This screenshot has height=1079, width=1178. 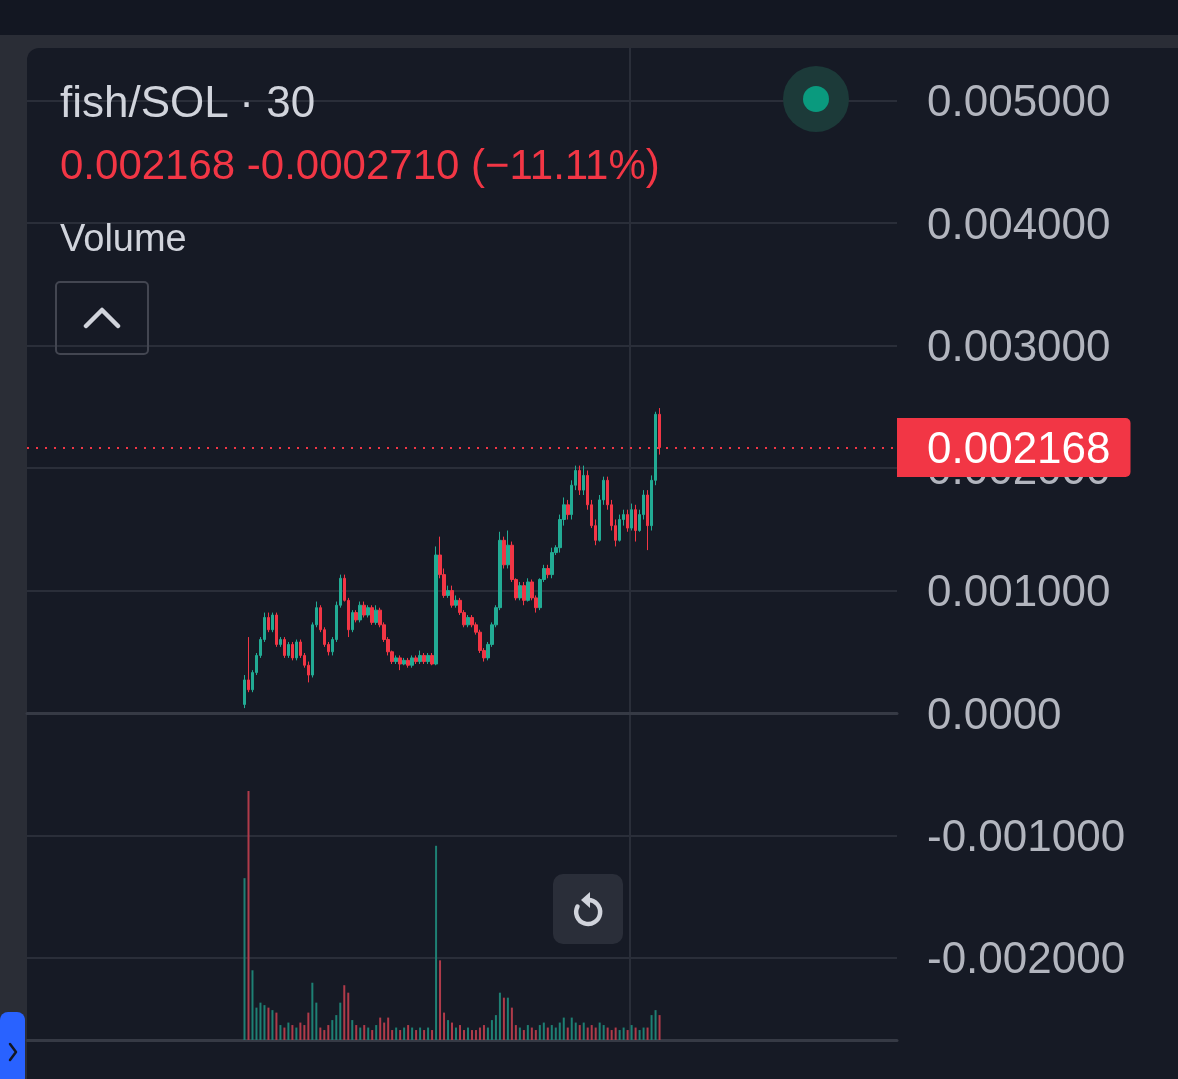 I want to click on text: fish/SOL · 30, so click(x=188, y=101).